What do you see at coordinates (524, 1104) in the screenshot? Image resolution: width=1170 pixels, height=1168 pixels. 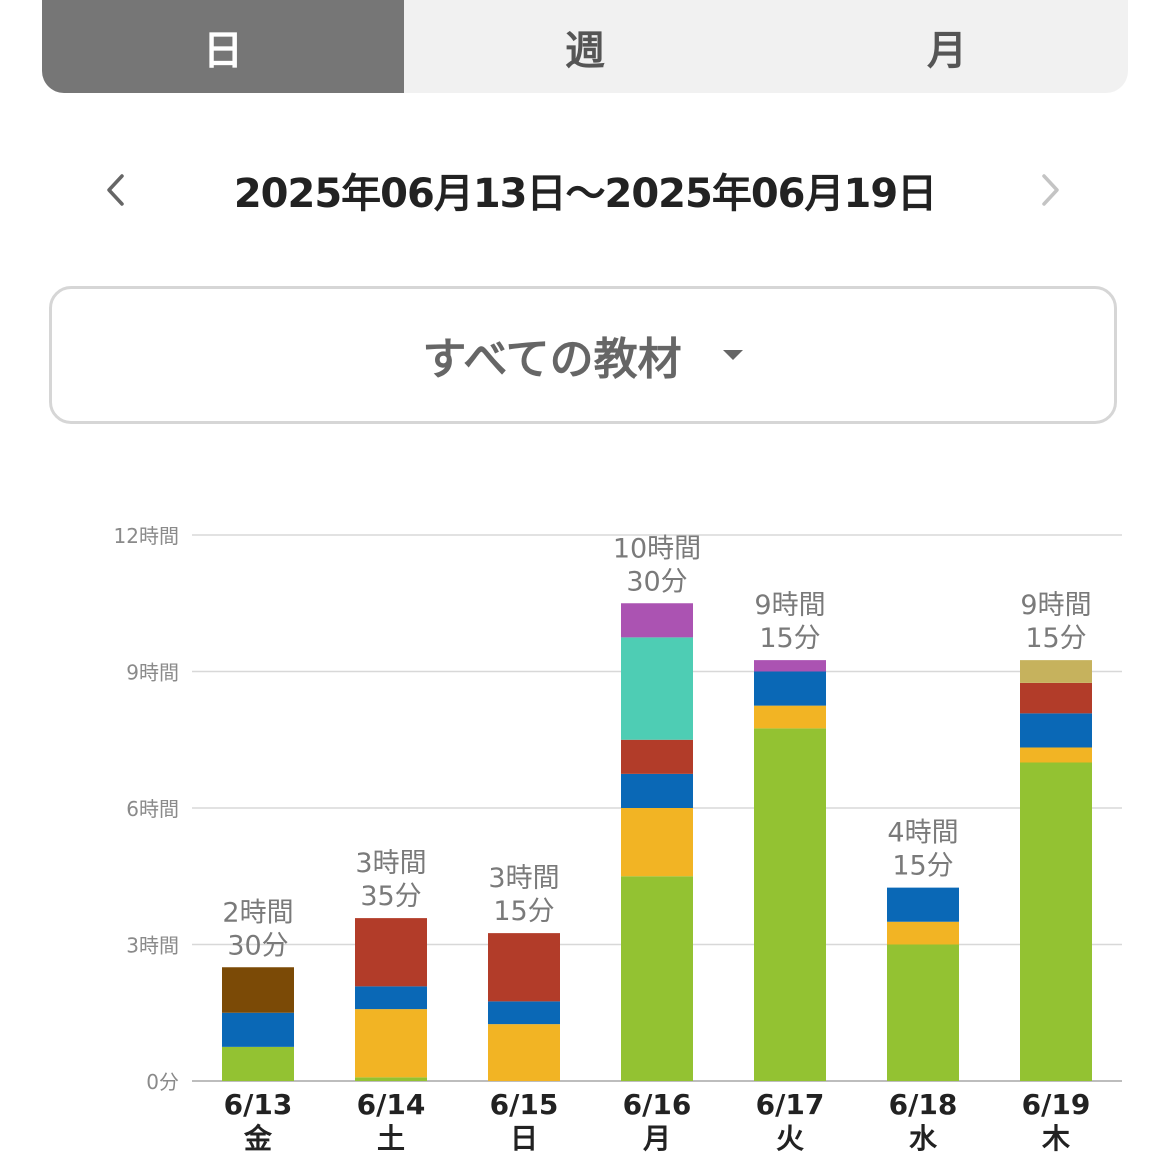 I see `x-tick-date: 6/15` at bounding box center [524, 1104].